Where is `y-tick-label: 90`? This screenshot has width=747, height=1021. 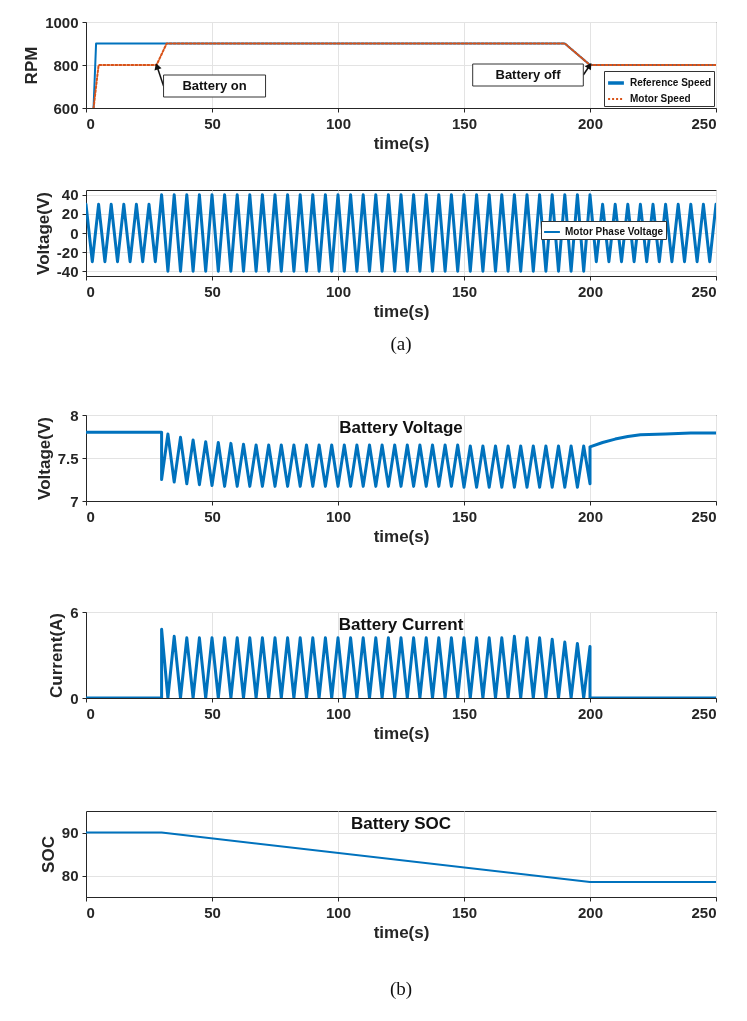 y-tick-label: 90 is located at coordinates (70, 832).